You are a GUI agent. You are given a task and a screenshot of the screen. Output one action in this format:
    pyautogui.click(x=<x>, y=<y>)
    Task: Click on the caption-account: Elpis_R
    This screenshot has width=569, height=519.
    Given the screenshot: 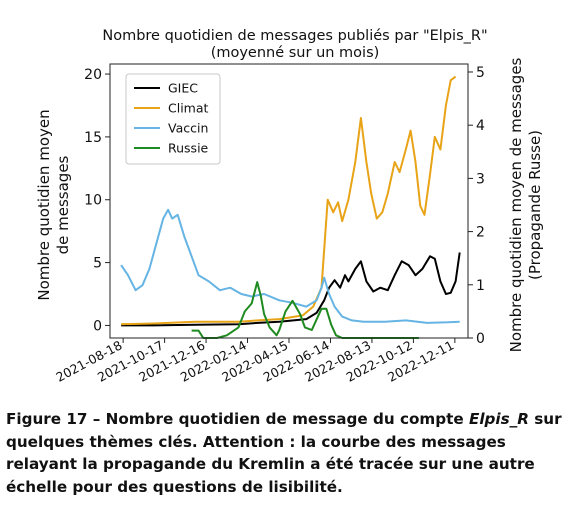 What is the action you would take?
    pyautogui.click(x=498, y=419)
    